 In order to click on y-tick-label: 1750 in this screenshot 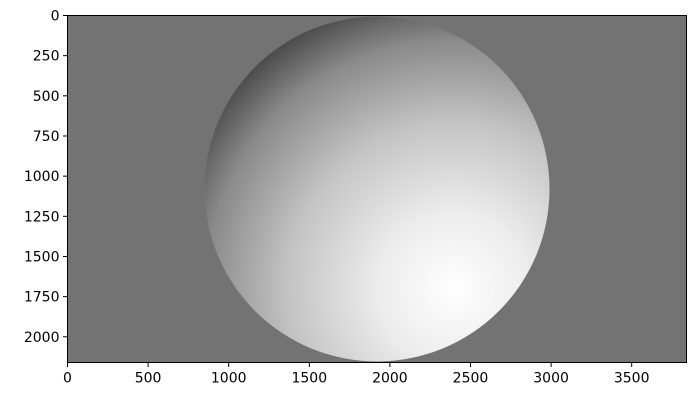, I will do `click(42, 298)`.